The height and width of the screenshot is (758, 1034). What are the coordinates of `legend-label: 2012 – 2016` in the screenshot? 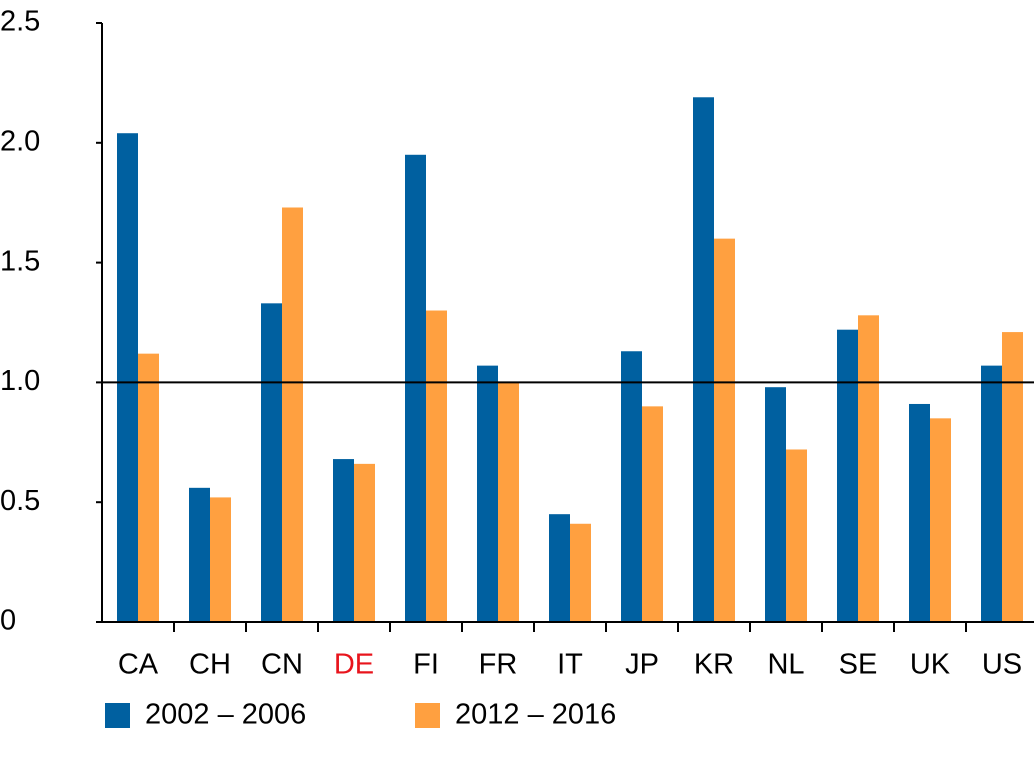 It's located at (535, 715).